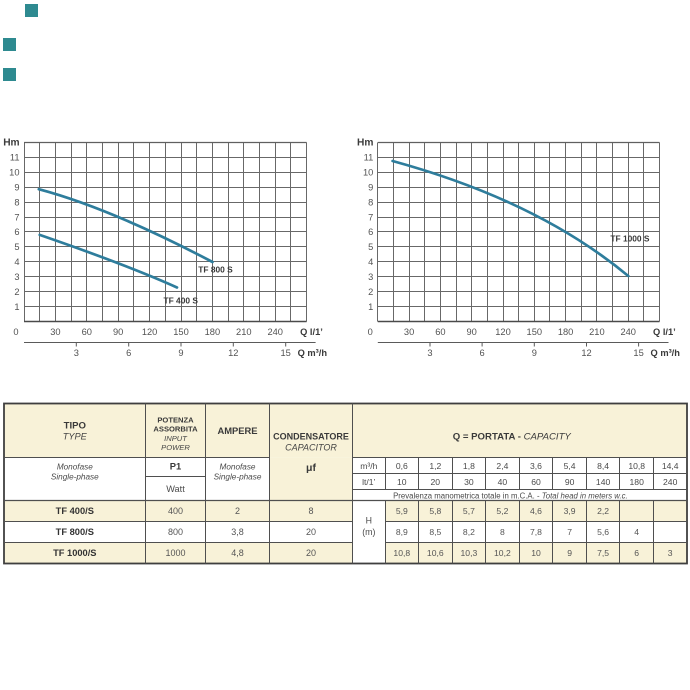  What do you see at coordinates (75, 437) in the screenshot?
I see `svg-text: TYPE` at bounding box center [75, 437].